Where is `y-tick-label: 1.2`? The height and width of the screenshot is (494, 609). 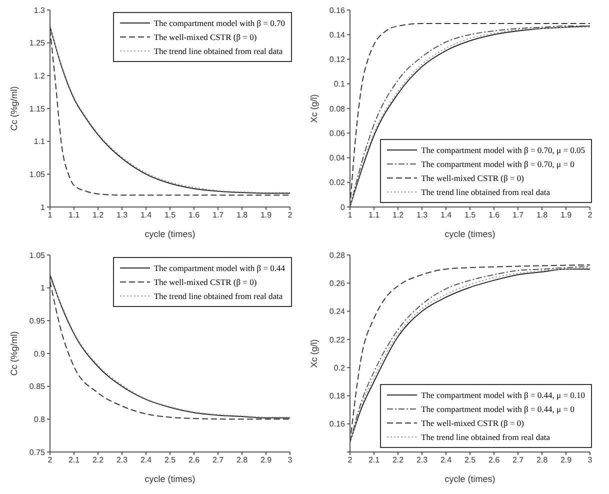
y-tick-label: 1.2 is located at coordinates (40, 76).